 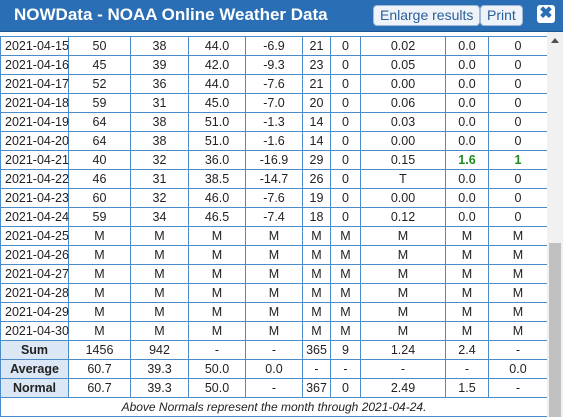 What do you see at coordinates (217, 388) in the screenshot?
I see `cell: 50.0` at bounding box center [217, 388].